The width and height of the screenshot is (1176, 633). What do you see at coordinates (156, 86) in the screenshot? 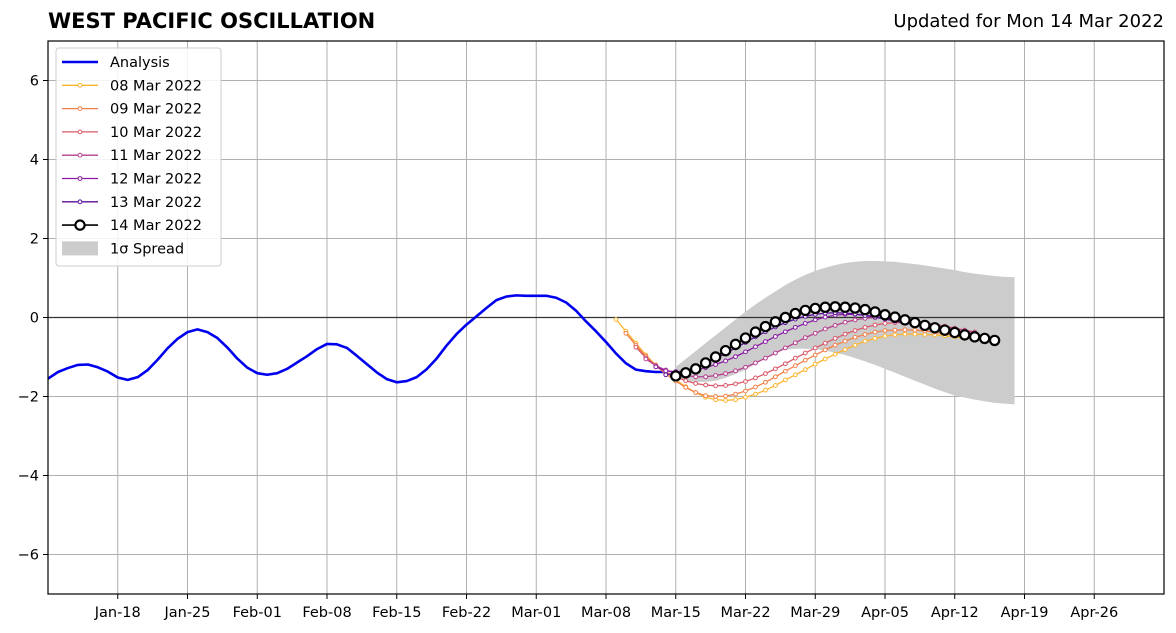
I see `legend-label: 08 Mar 2022` at bounding box center [156, 86].